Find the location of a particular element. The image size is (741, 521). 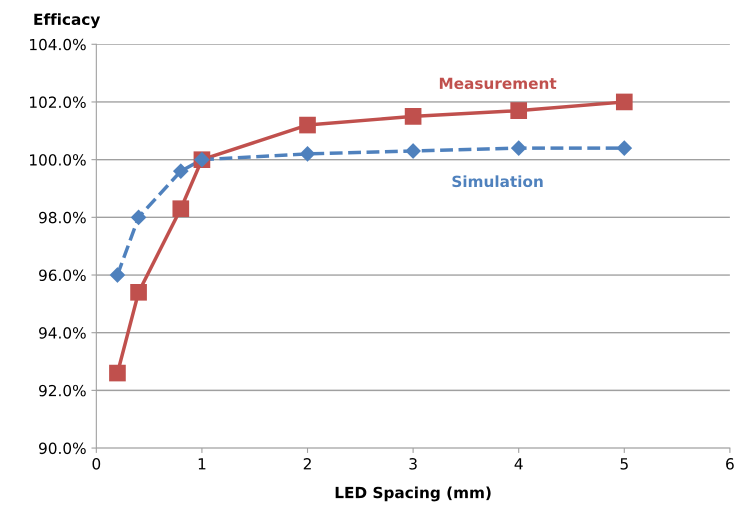

y-tick-label: 102.0% is located at coordinates (58, 102).